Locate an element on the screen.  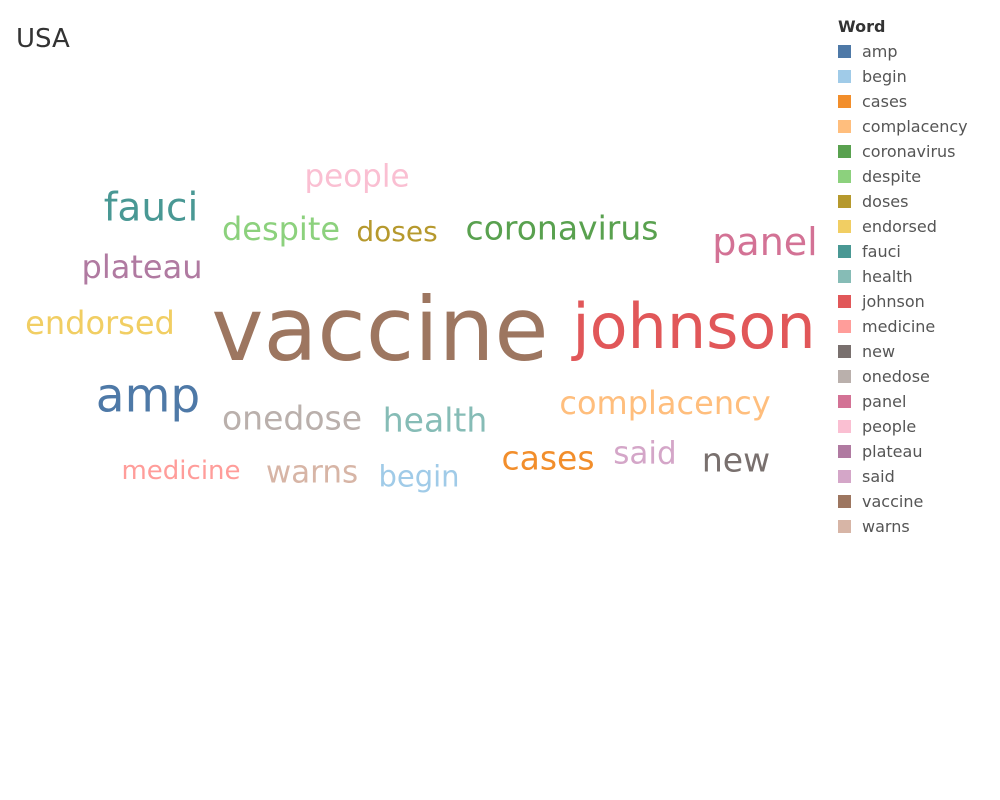
legend-item-begin: begin is located at coordinates (903, 76).